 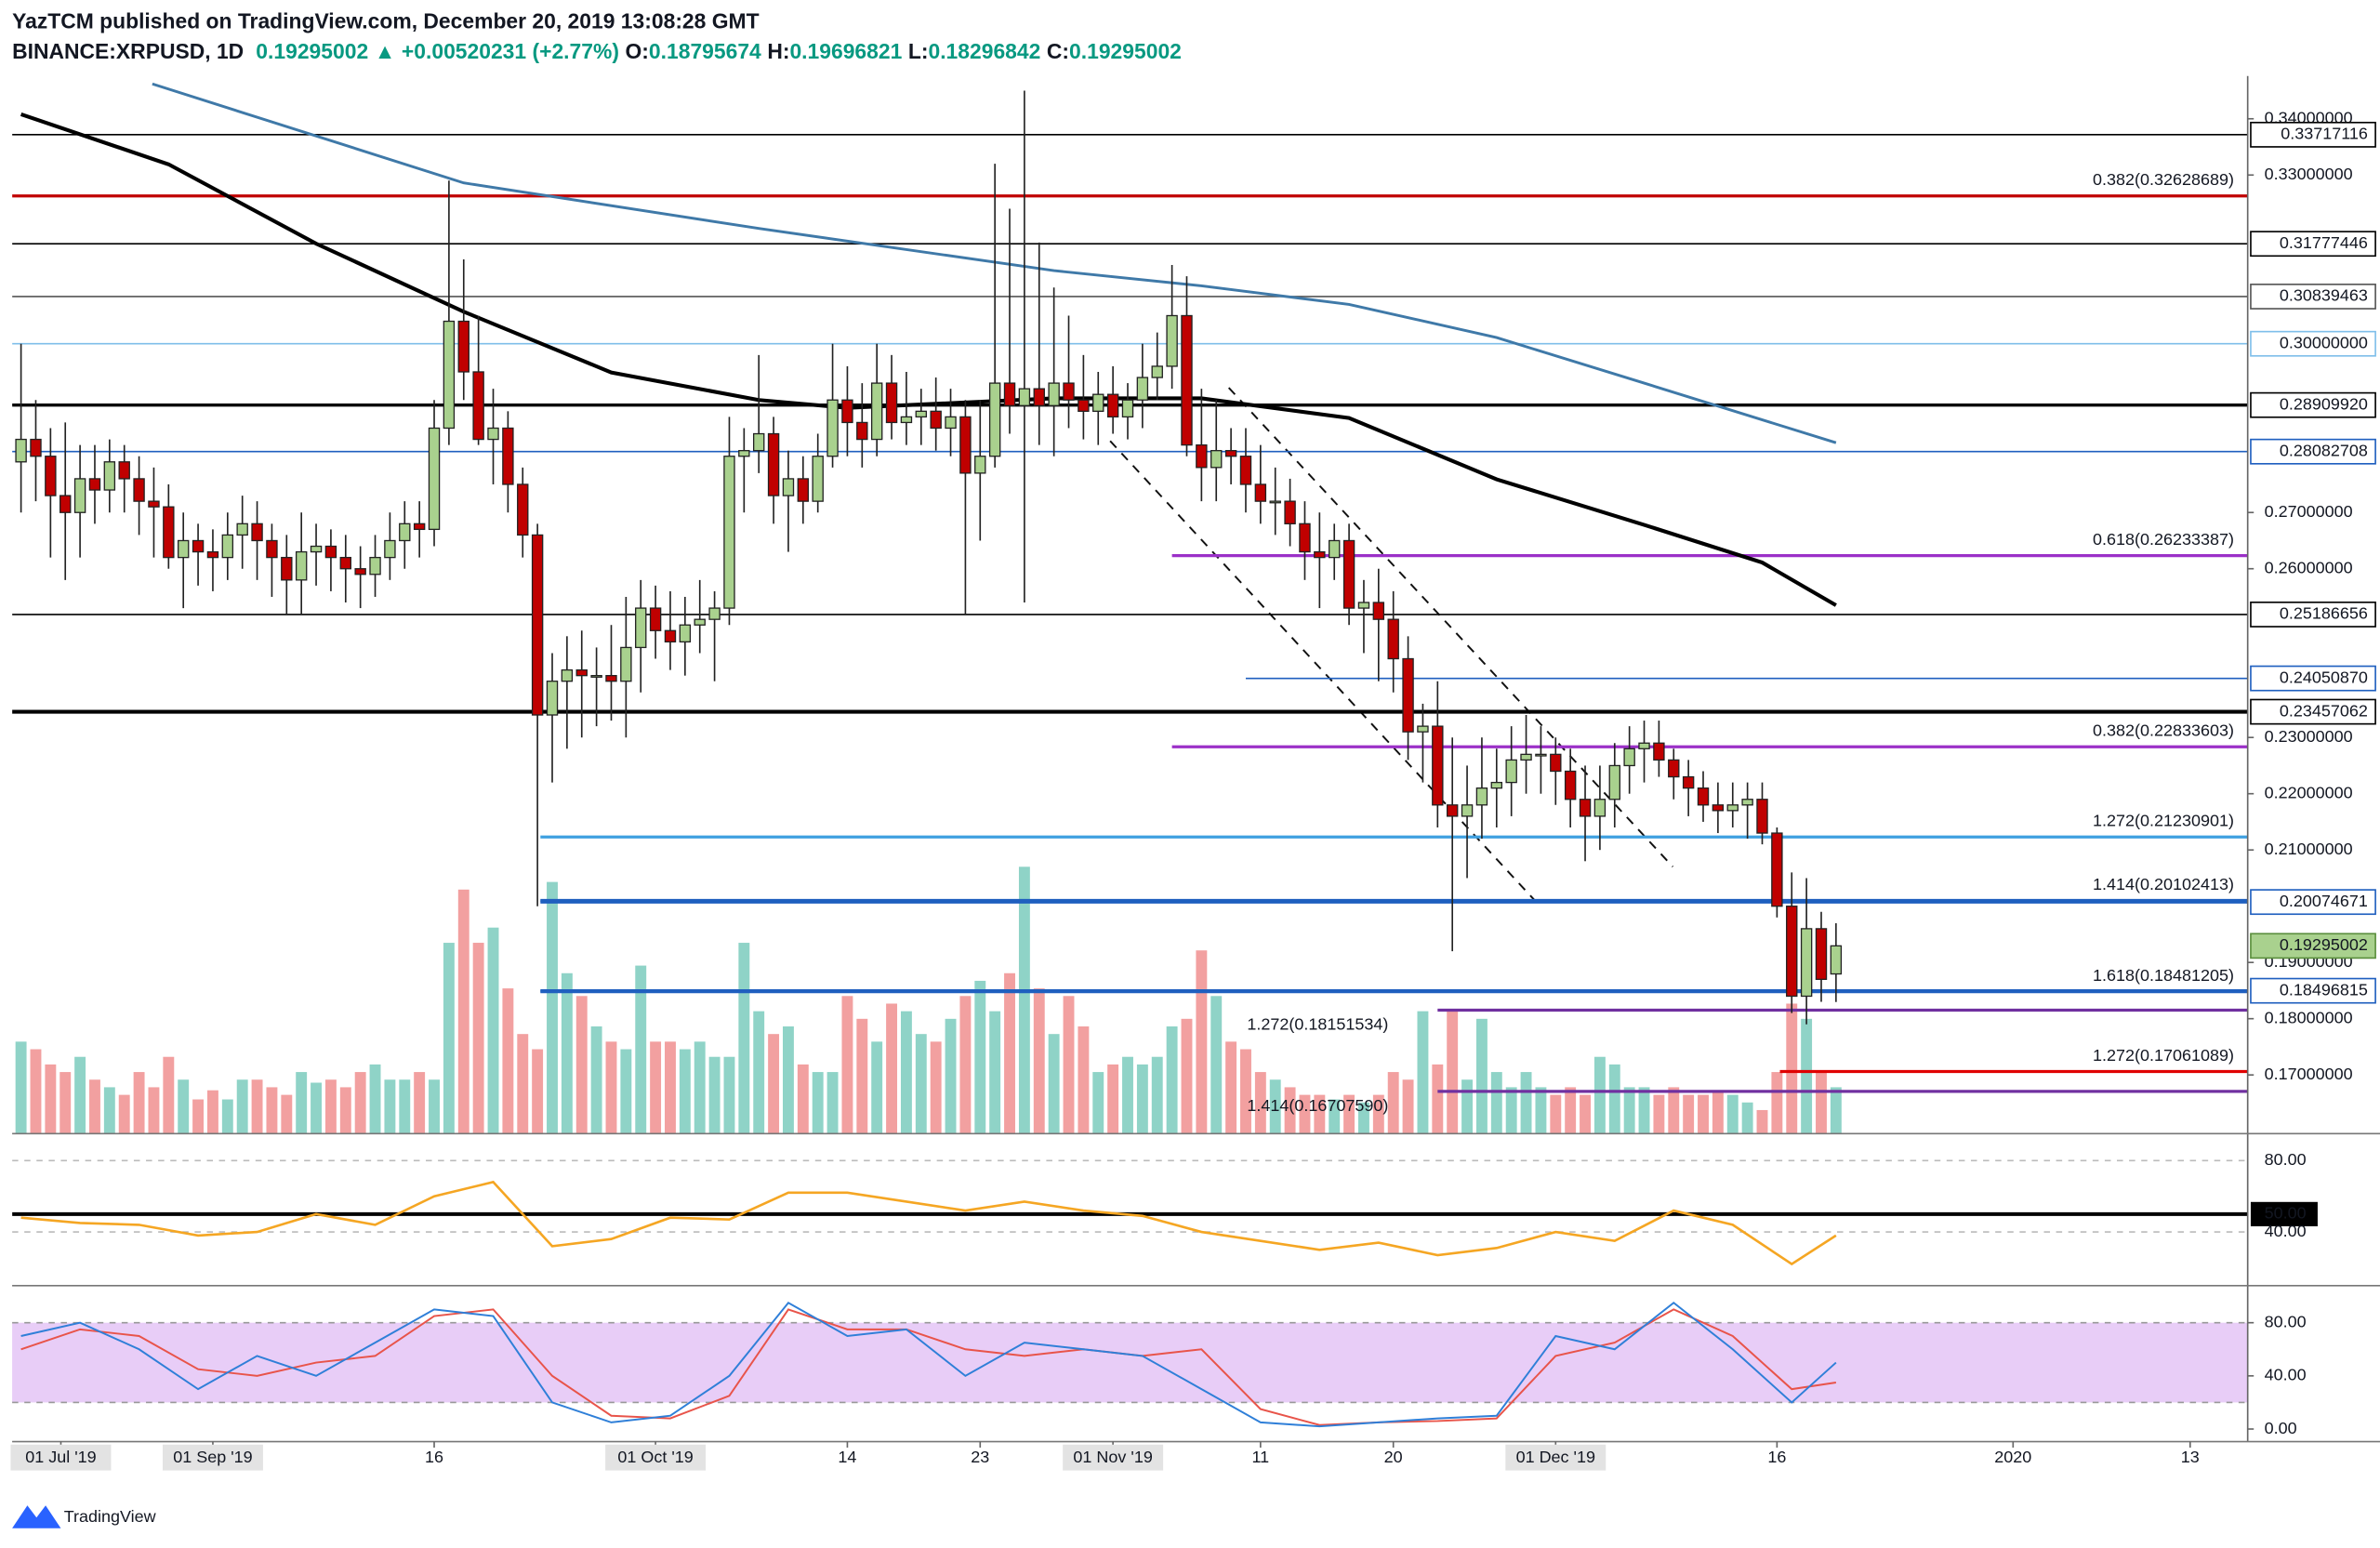 I want to click on x-tick-box, so click(x=1113, y=1457).